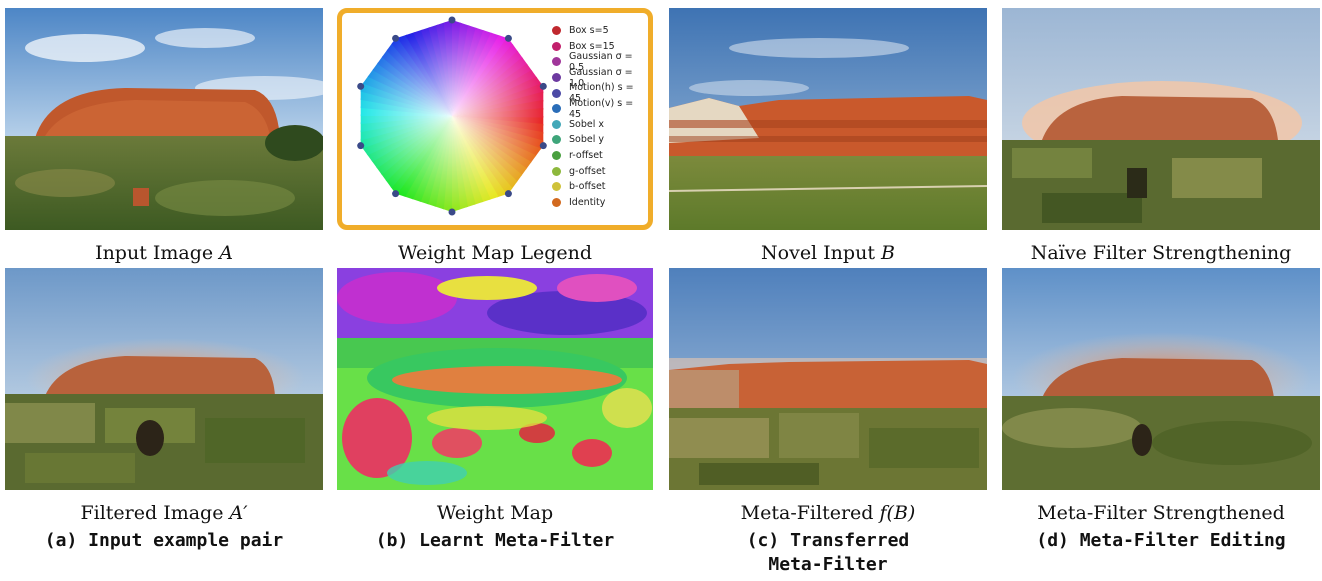 The image size is (1322, 581). What do you see at coordinates (164, 119) in the screenshot?
I see `input-image-photo` at bounding box center [164, 119].